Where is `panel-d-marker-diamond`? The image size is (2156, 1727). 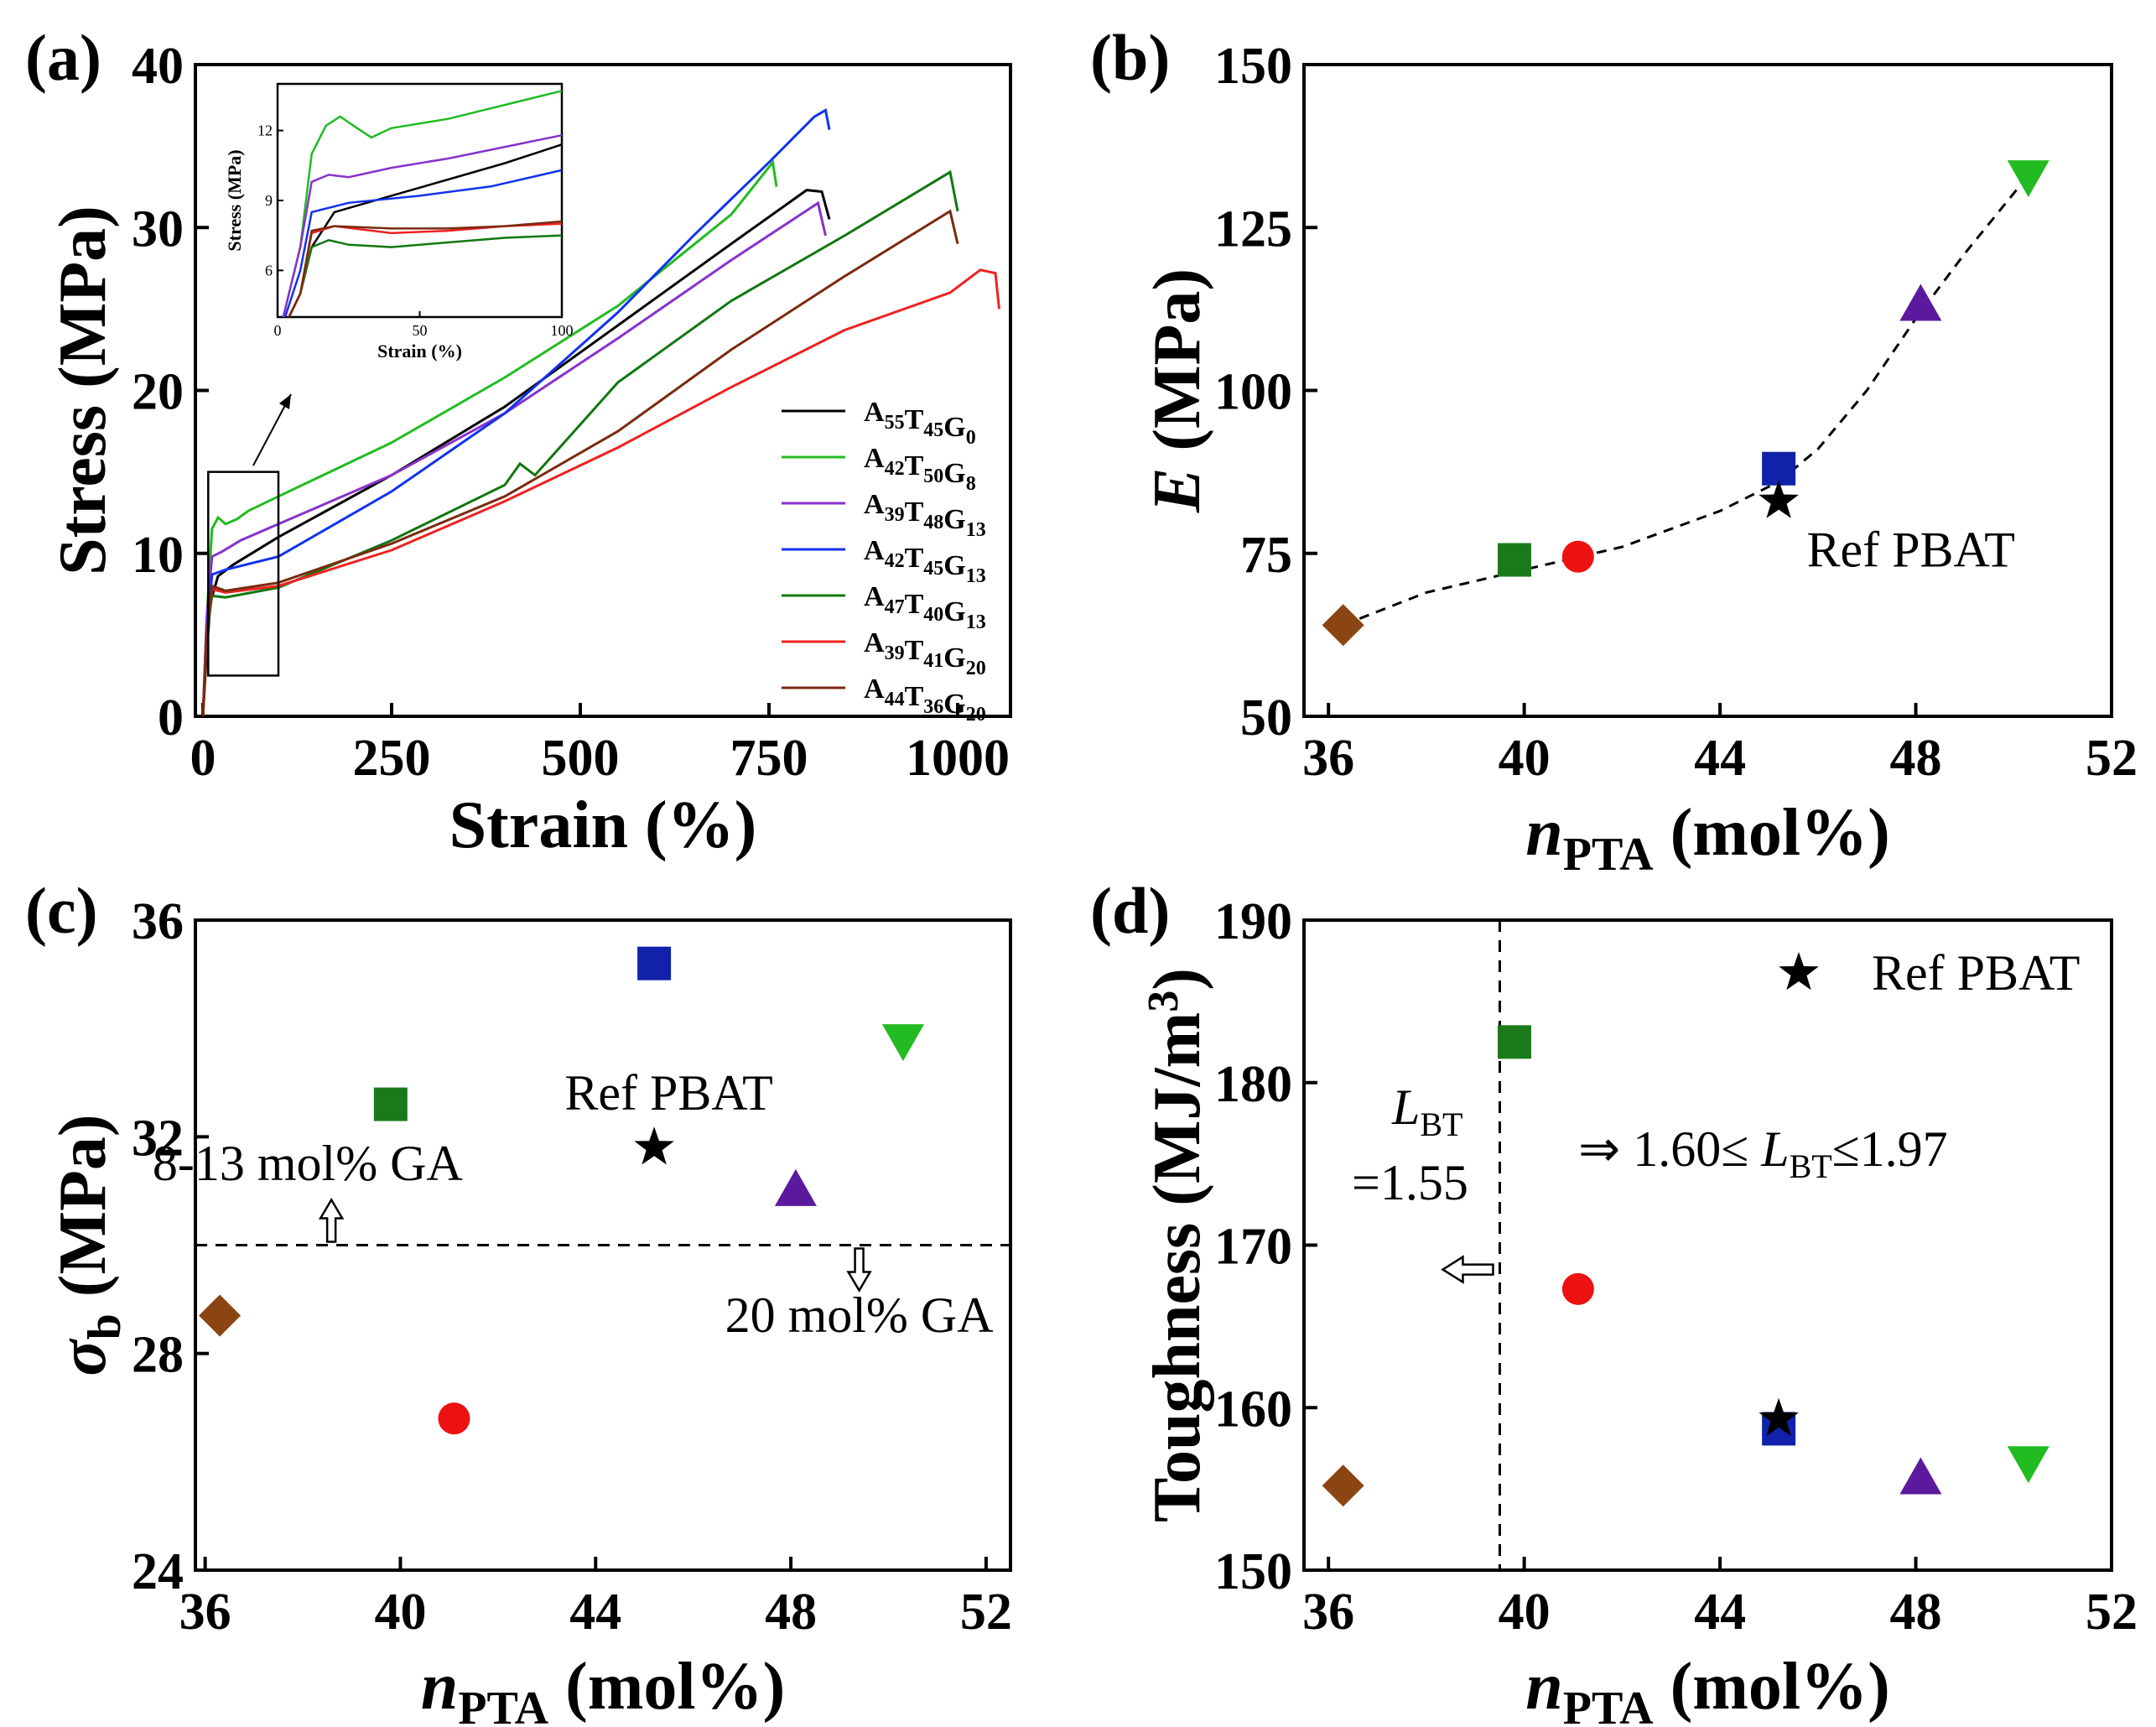 panel-d-marker-diamond is located at coordinates (1343, 1485).